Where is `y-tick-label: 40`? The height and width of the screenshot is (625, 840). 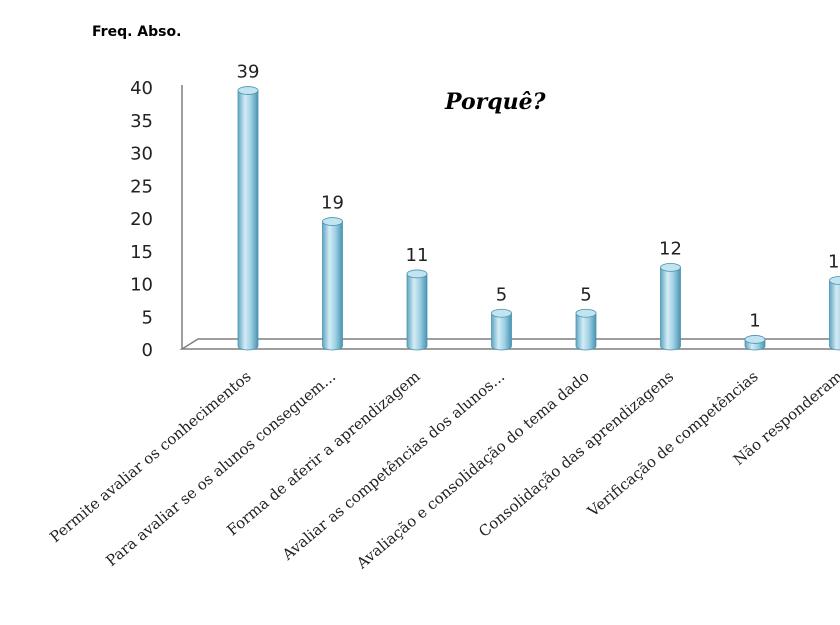
y-tick-label: 40 is located at coordinates (141, 88).